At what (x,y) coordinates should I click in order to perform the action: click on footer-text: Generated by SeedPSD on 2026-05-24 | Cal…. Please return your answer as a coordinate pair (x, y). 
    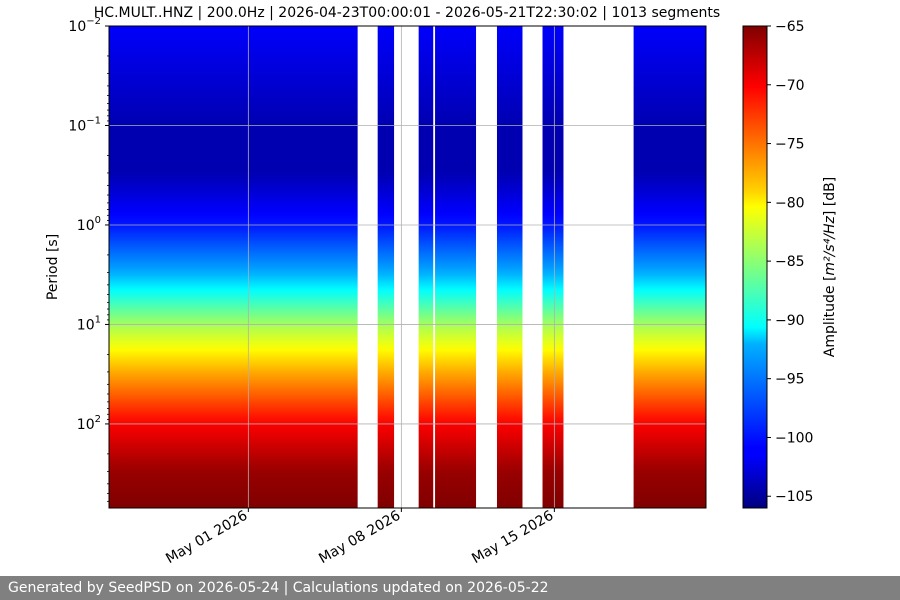
    Looking at the image, I should click on (278, 588).